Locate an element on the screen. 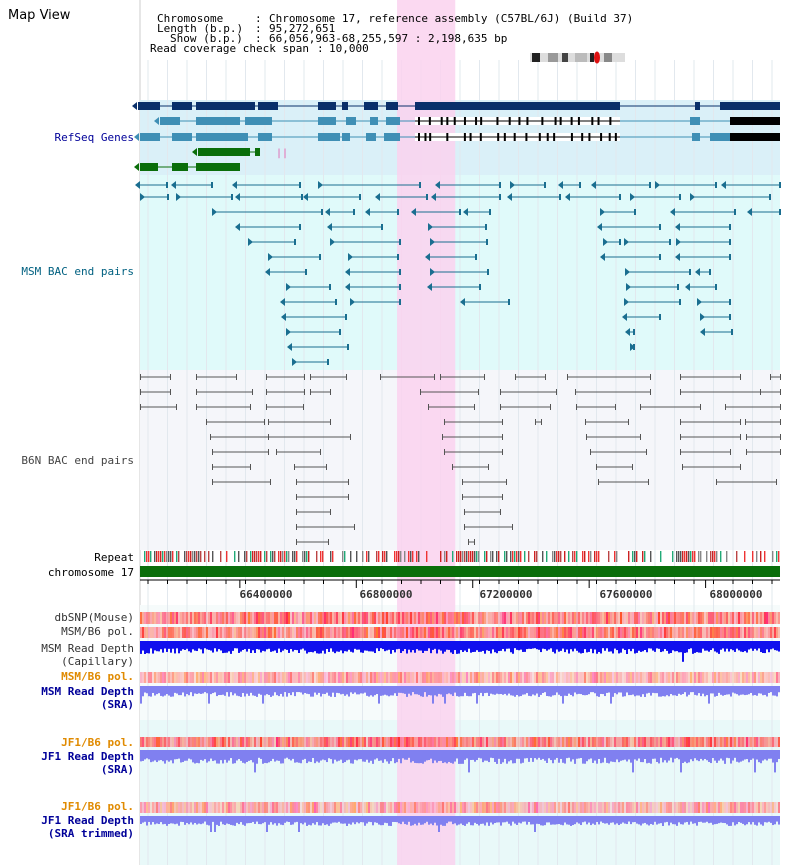 The image size is (800, 865). track-label-b6n-bac: B6N BAC end pairs is located at coordinates (77, 460).